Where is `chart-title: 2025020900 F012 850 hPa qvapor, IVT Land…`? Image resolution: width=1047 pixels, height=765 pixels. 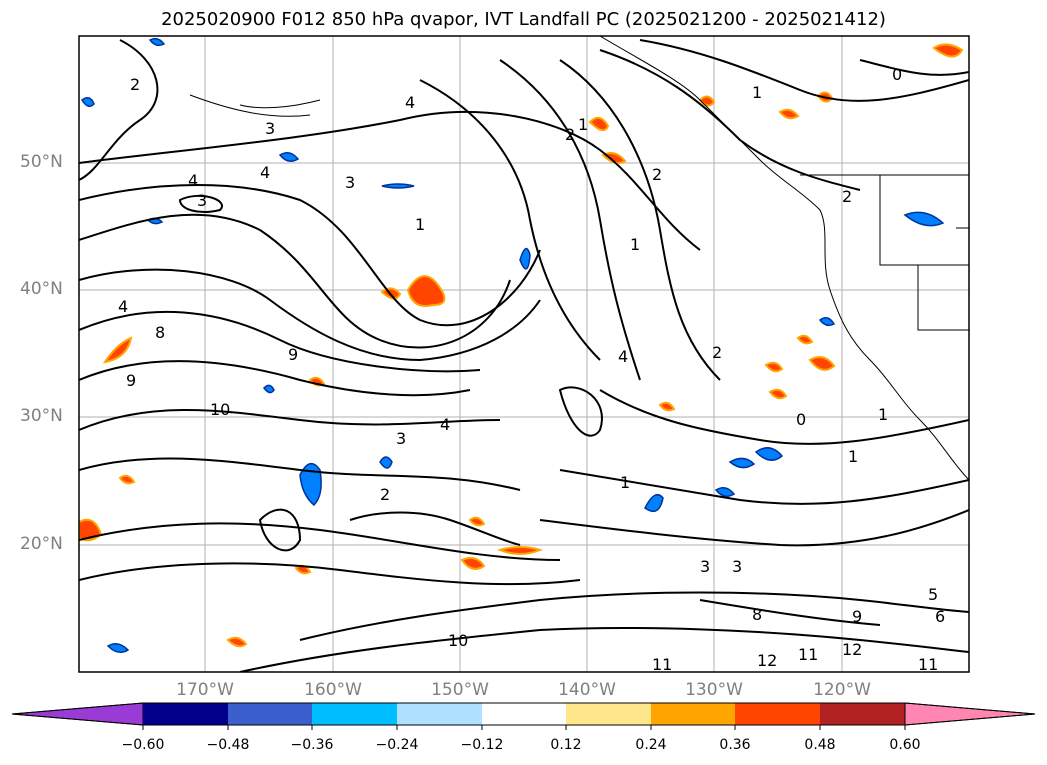
chart-title: 2025020900 F012 850 hPa qvapor, IVT Land… is located at coordinates (523, 19).